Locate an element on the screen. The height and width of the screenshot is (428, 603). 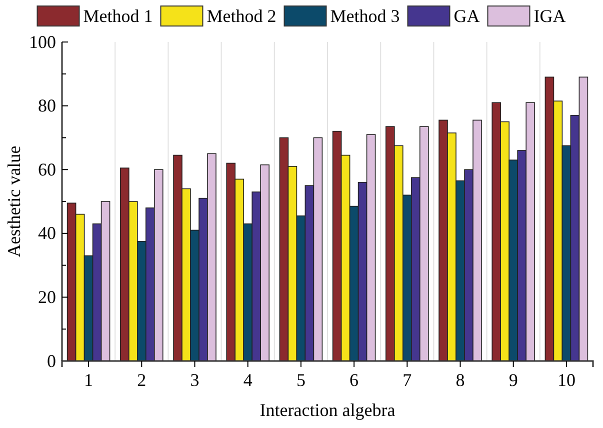
x-tick-label: 3 is located at coordinates (195, 380).